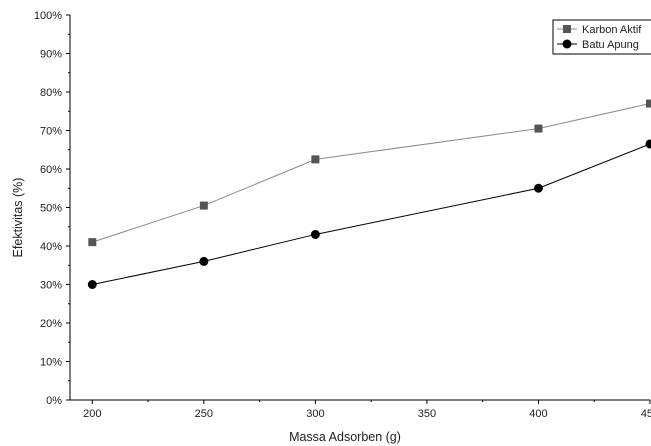 Image resolution: width=651 pixels, height=446 pixels. I want to click on y-tick-label: 10%, so click(51, 363).